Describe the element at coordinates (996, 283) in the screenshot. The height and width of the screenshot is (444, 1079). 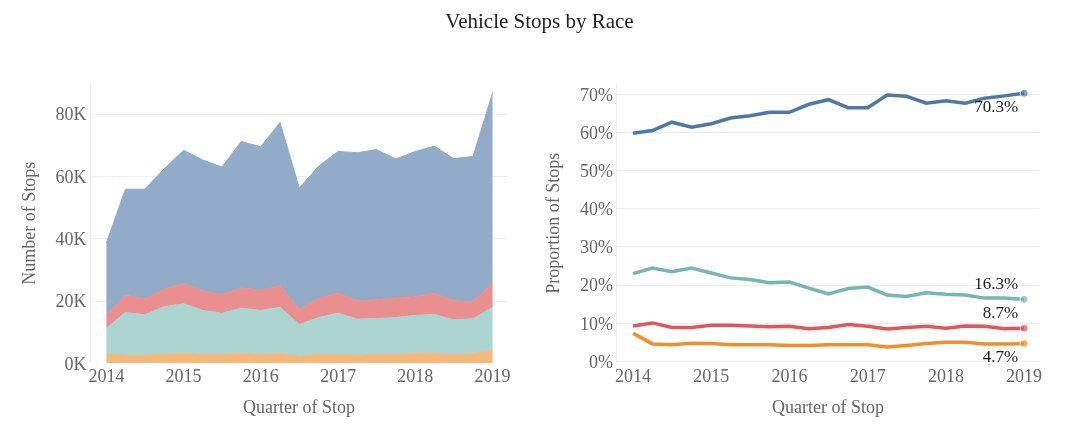
I see `data-label: 16.3%` at that location.